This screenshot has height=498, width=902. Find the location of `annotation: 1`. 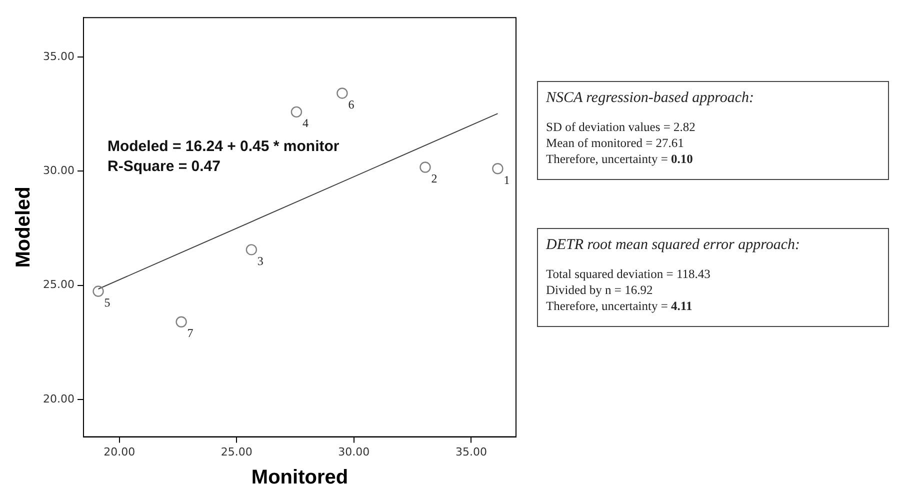

annotation: 1 is located at coordinates (507, 179).